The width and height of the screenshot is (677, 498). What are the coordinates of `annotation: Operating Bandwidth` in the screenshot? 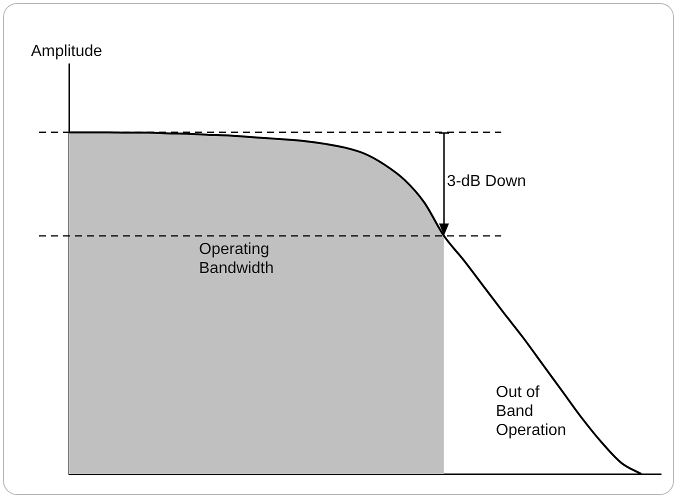 It's located at (237, 259).